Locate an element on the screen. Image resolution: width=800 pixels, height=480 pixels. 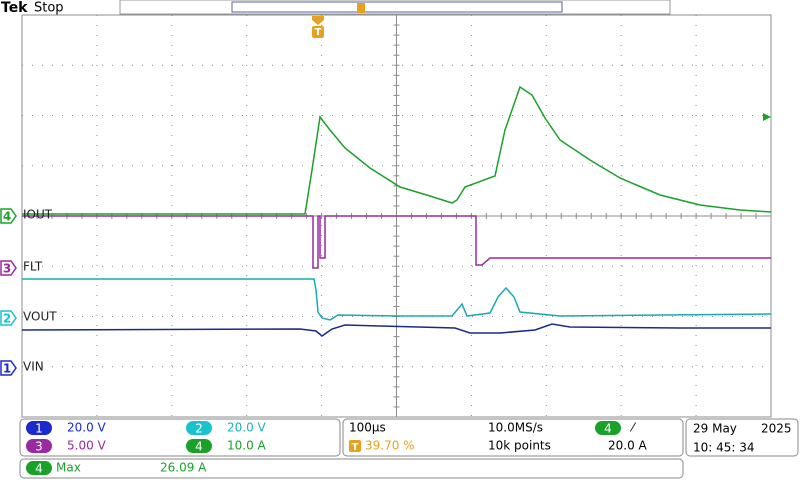
date-year: 2025 is located at coordinates (776, 429).